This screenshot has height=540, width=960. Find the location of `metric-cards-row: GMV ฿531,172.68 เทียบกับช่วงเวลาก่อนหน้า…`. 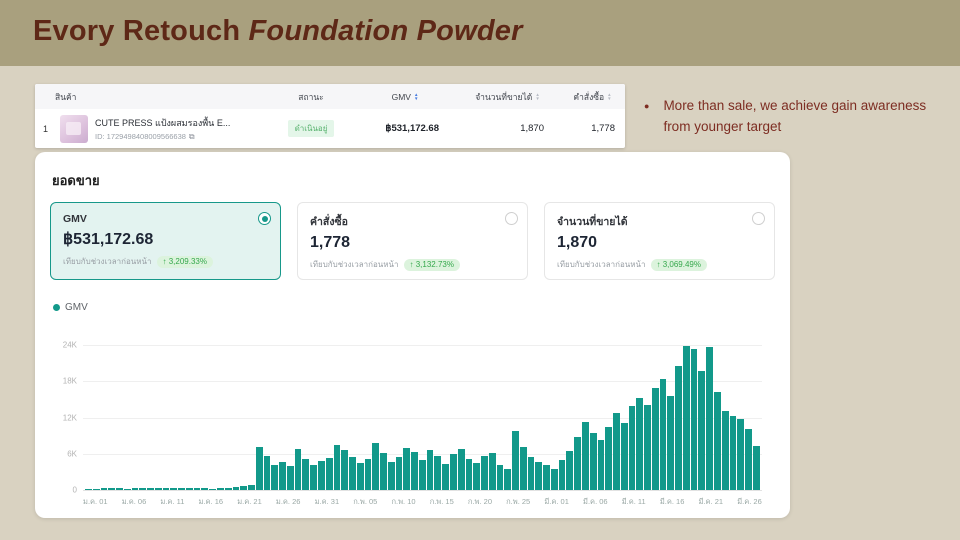

metric-cards-row: GMV ฿531,172.68 เทียบกับช่วงเวลาก่อนหน้า… is located at coordinates (412, 241).